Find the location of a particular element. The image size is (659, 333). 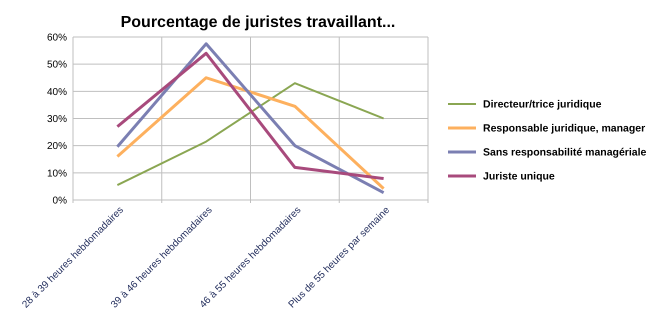

legend-label: Directeur/trice juridique is located at coordinates (542, 104).